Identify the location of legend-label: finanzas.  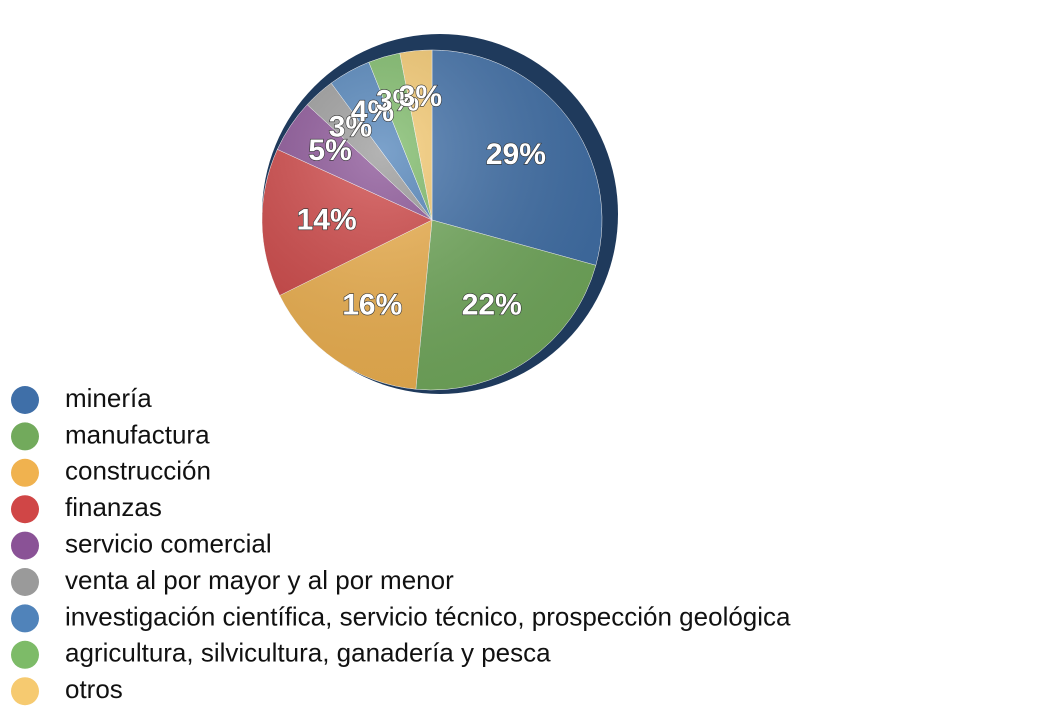
(113, 507).